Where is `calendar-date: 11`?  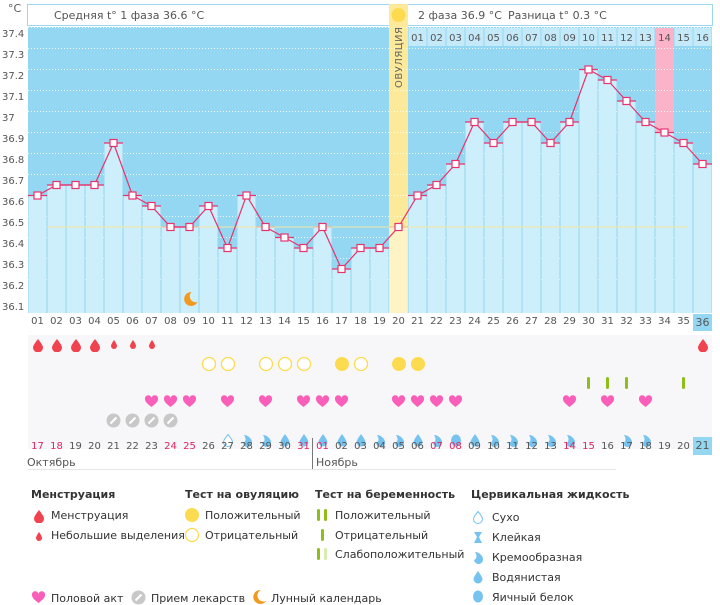 calendar-date: 11 is located at coordinates (512, 446).